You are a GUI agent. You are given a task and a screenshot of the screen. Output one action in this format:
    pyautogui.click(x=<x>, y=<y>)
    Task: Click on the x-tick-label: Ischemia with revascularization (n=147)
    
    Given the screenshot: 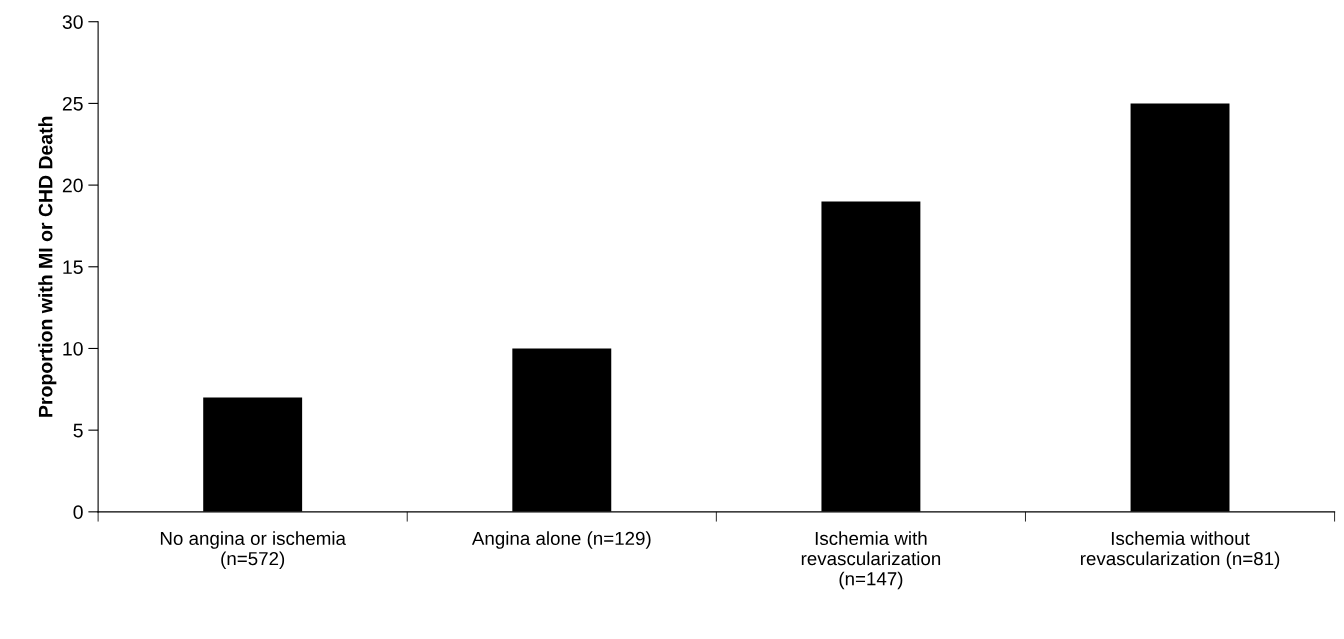 What is the action you would take?
    pyautogui.click(x=871, y=560)
    